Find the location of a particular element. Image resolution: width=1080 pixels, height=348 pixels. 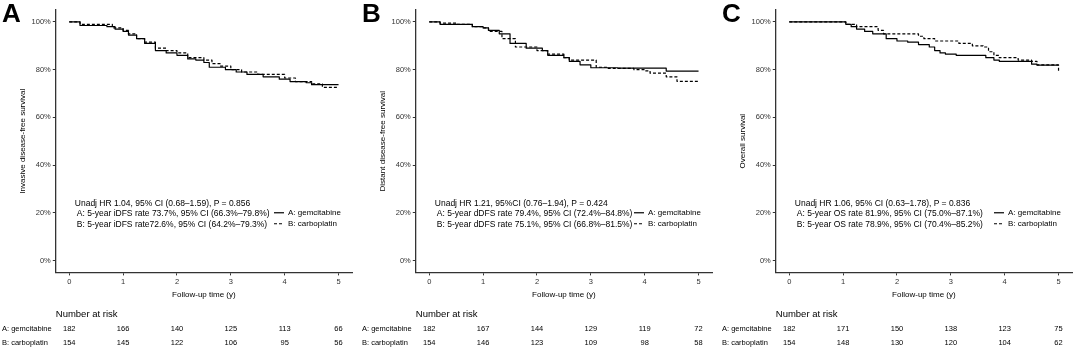

annotation: B: 5-year iDFS rate72.6%, 95% CI (64.2%–79.3%) is located at coordinates (172, 223).